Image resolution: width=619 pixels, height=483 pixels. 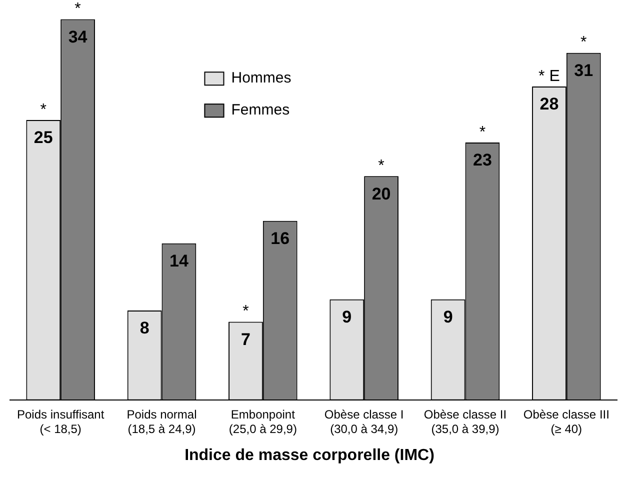 I want to click on data-label: 8, so click(x=145, y=328).